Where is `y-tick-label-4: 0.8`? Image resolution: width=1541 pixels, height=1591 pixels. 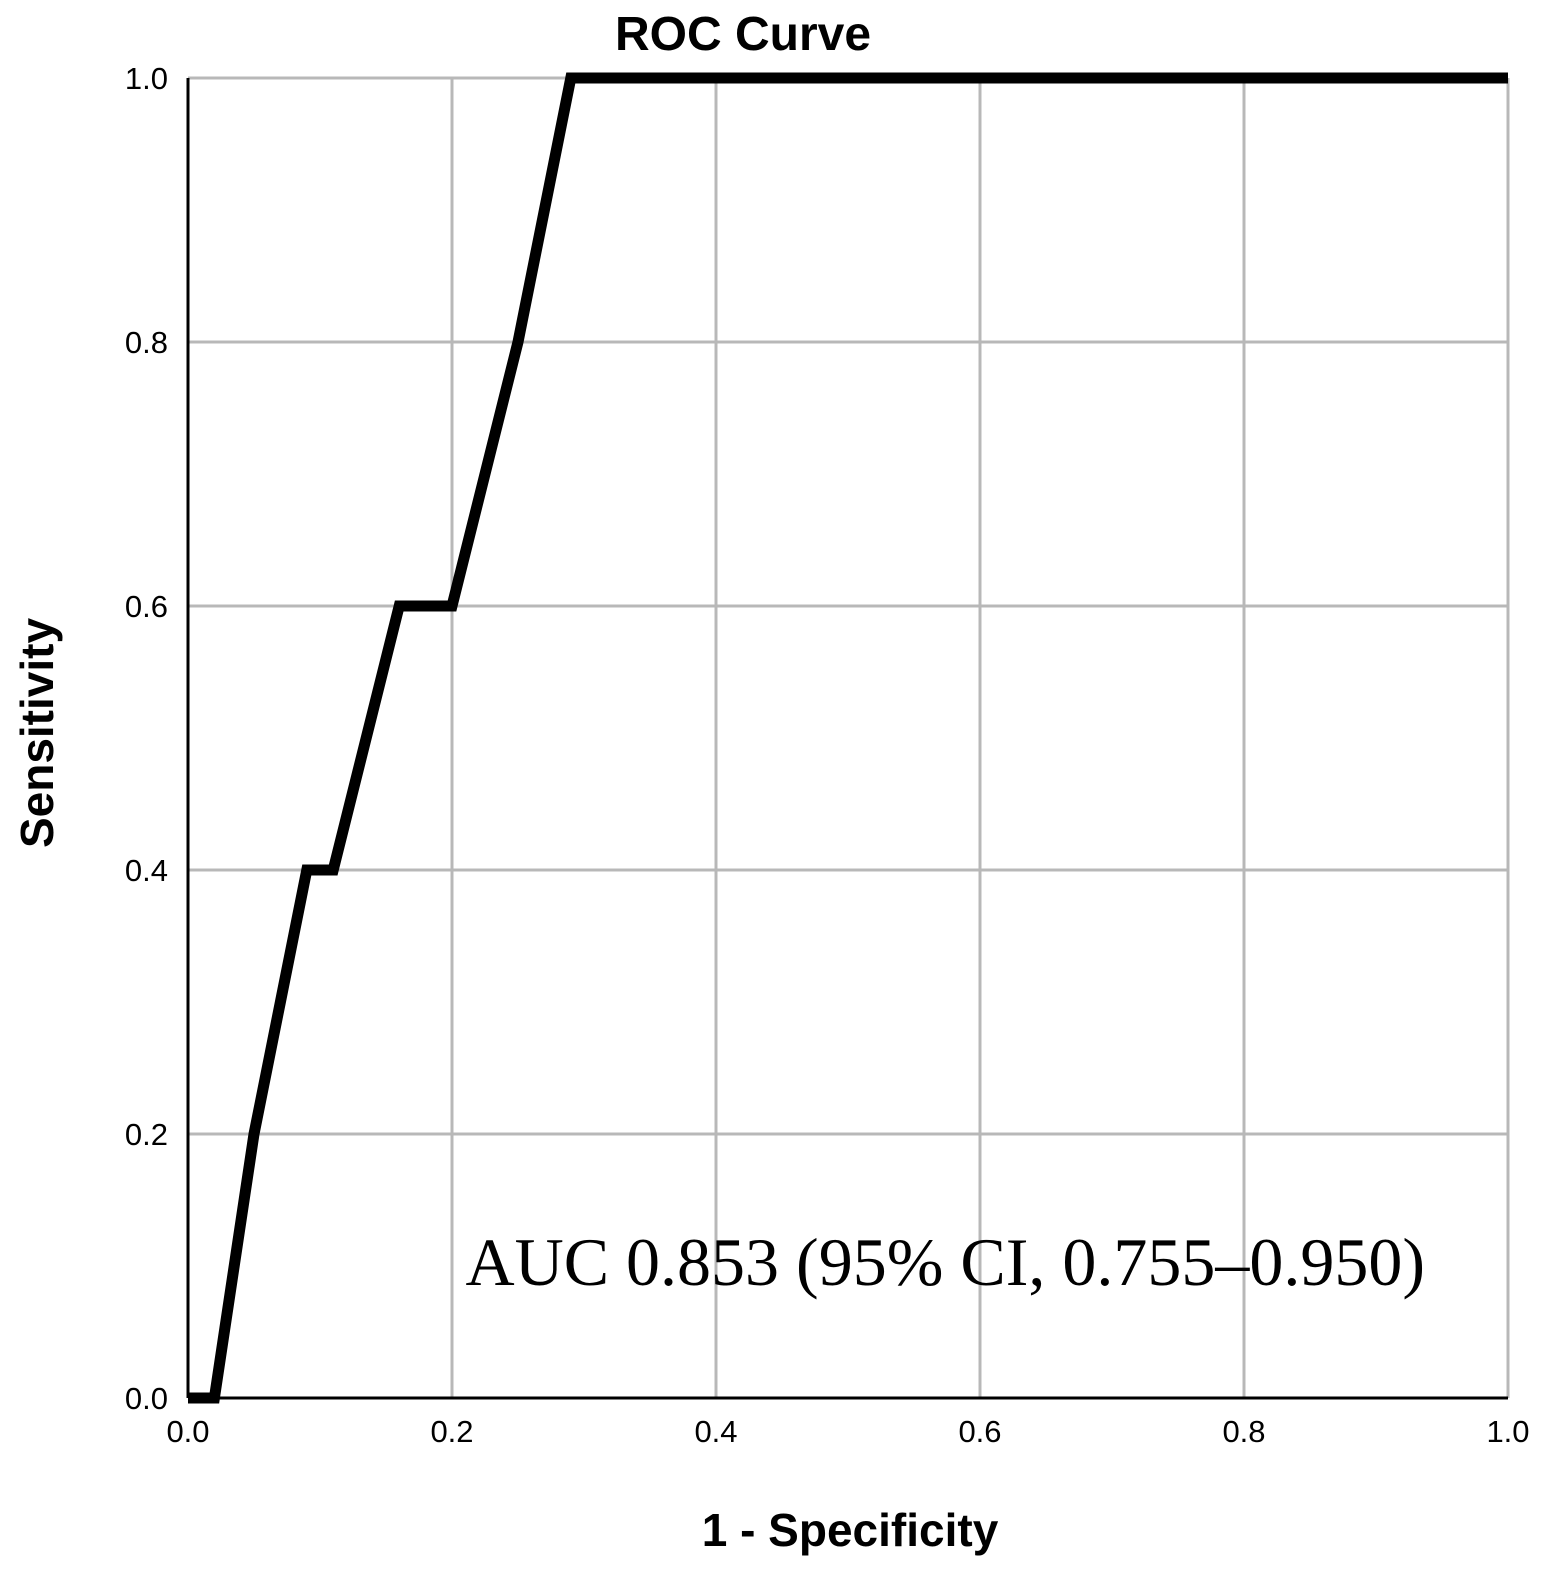 y-tick-label-4: 0.8 is located at coordinates (146, 342).